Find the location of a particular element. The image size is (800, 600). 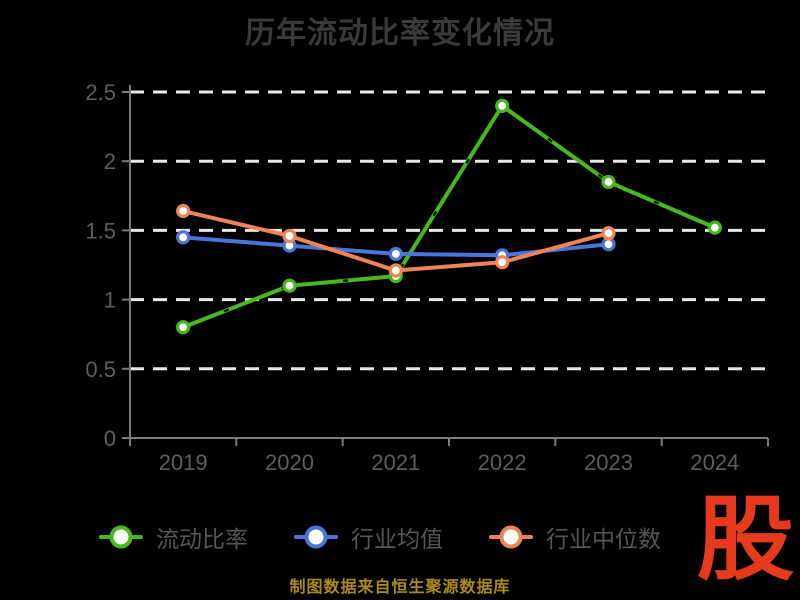

y-tick-label: 1.5 is located at coordinates (100, 230).